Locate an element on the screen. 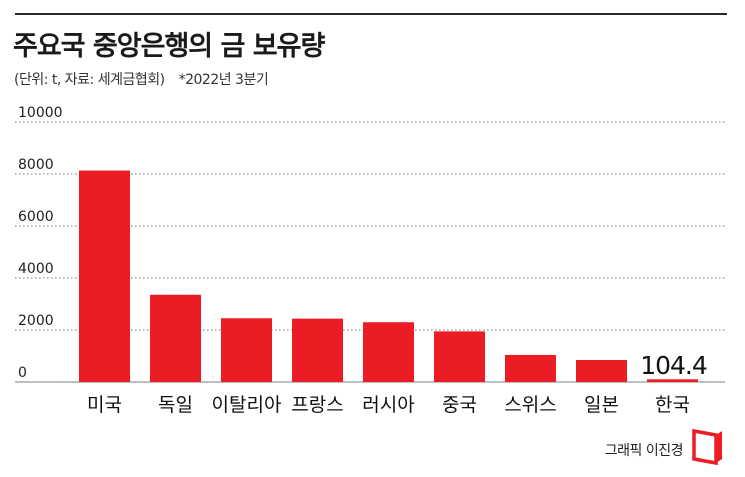 This screenshot has height=477, width=745. chart-subtitle: (단위: t, 자료: 세계금협회) *2022년 3분기 is located at coordinates (141, 79).